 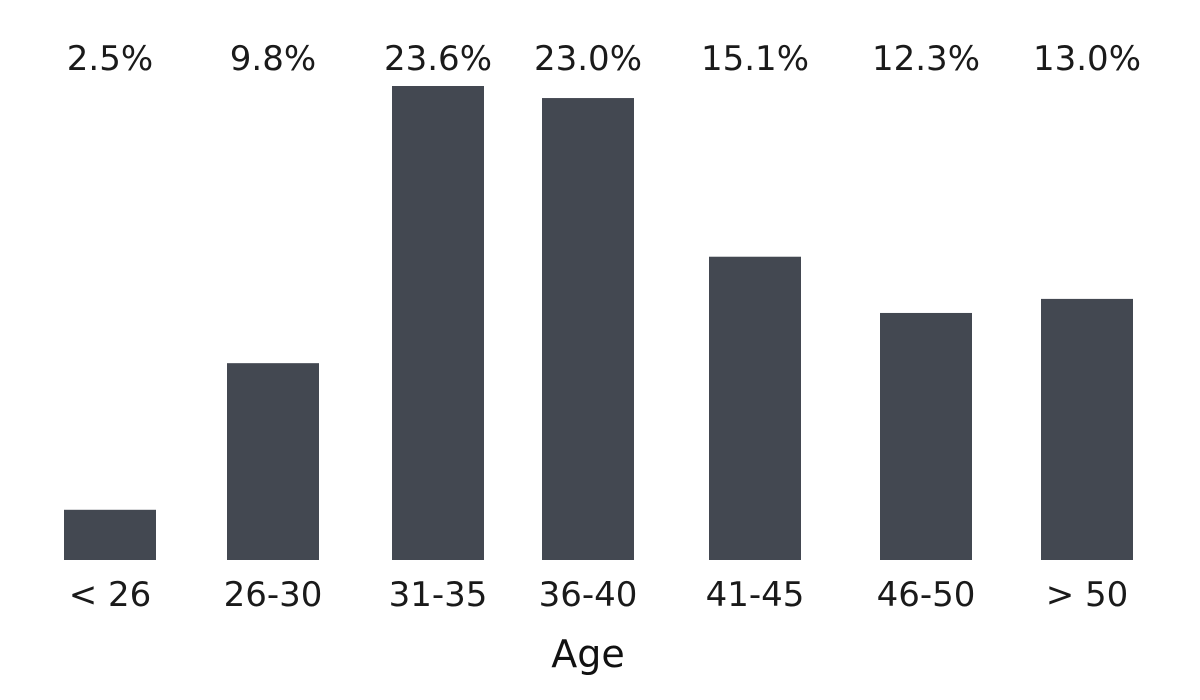 I want to click on value-labels-group: 2.5% 9.8% 23.6% 23.0% 15.1% 12.3% 13.0%, so click(x=604, y=59).